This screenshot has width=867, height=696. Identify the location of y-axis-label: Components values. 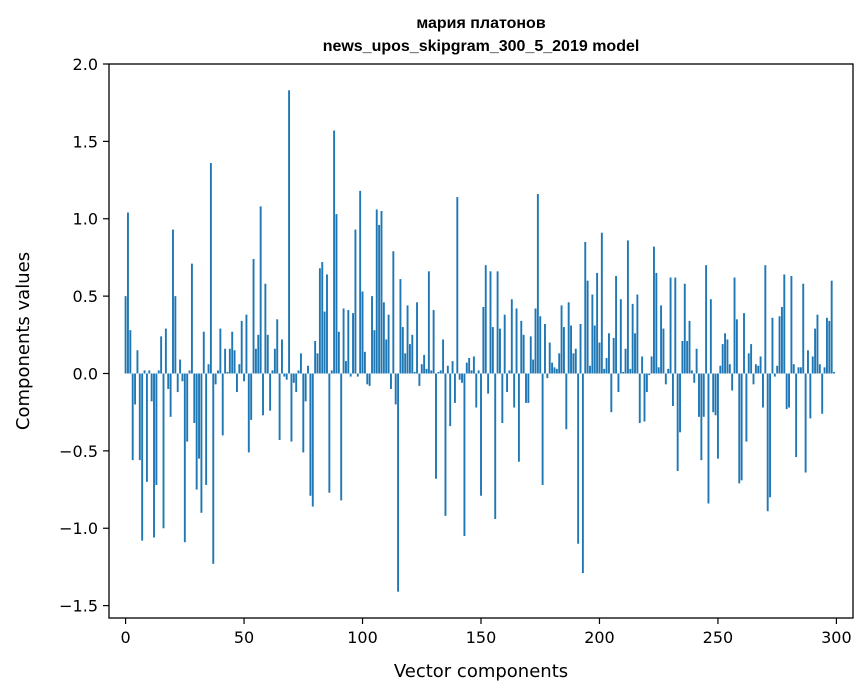
(23, 341).